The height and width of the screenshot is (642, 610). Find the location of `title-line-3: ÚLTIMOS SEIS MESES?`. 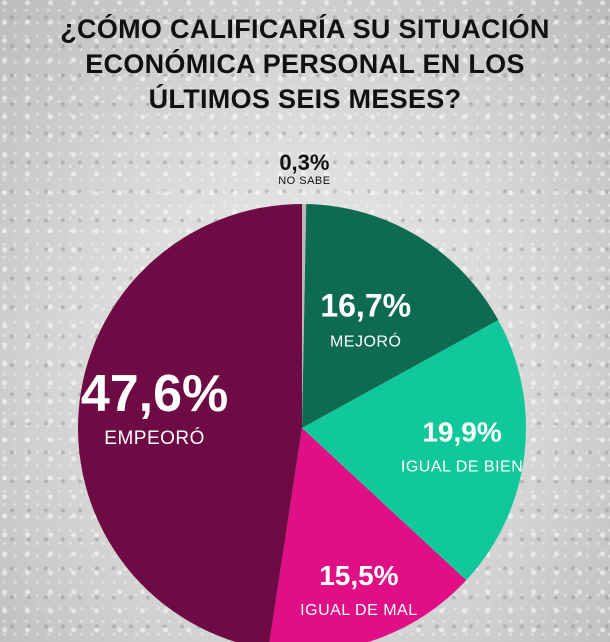

title-line-3: ÚLTIMOS SEIS MESES? is located at coordinates (305, 99).